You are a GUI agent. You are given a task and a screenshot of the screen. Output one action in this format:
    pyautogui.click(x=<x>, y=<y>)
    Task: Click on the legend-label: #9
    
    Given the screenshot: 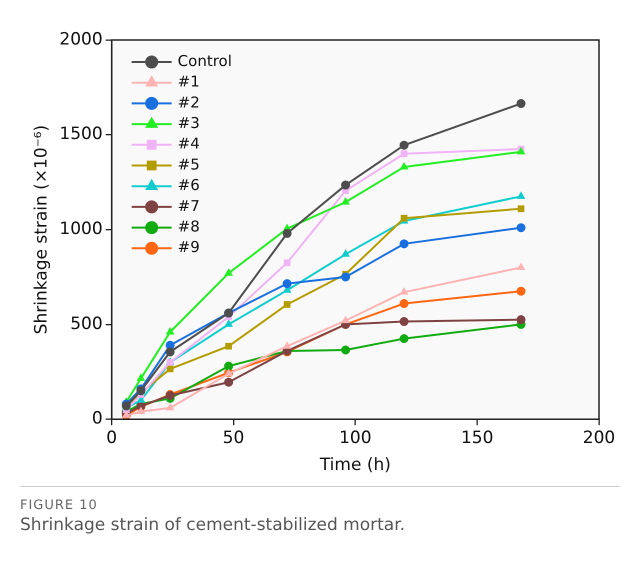 What is the action you would take?
    pyautogui.click(x=189, y=247)
    